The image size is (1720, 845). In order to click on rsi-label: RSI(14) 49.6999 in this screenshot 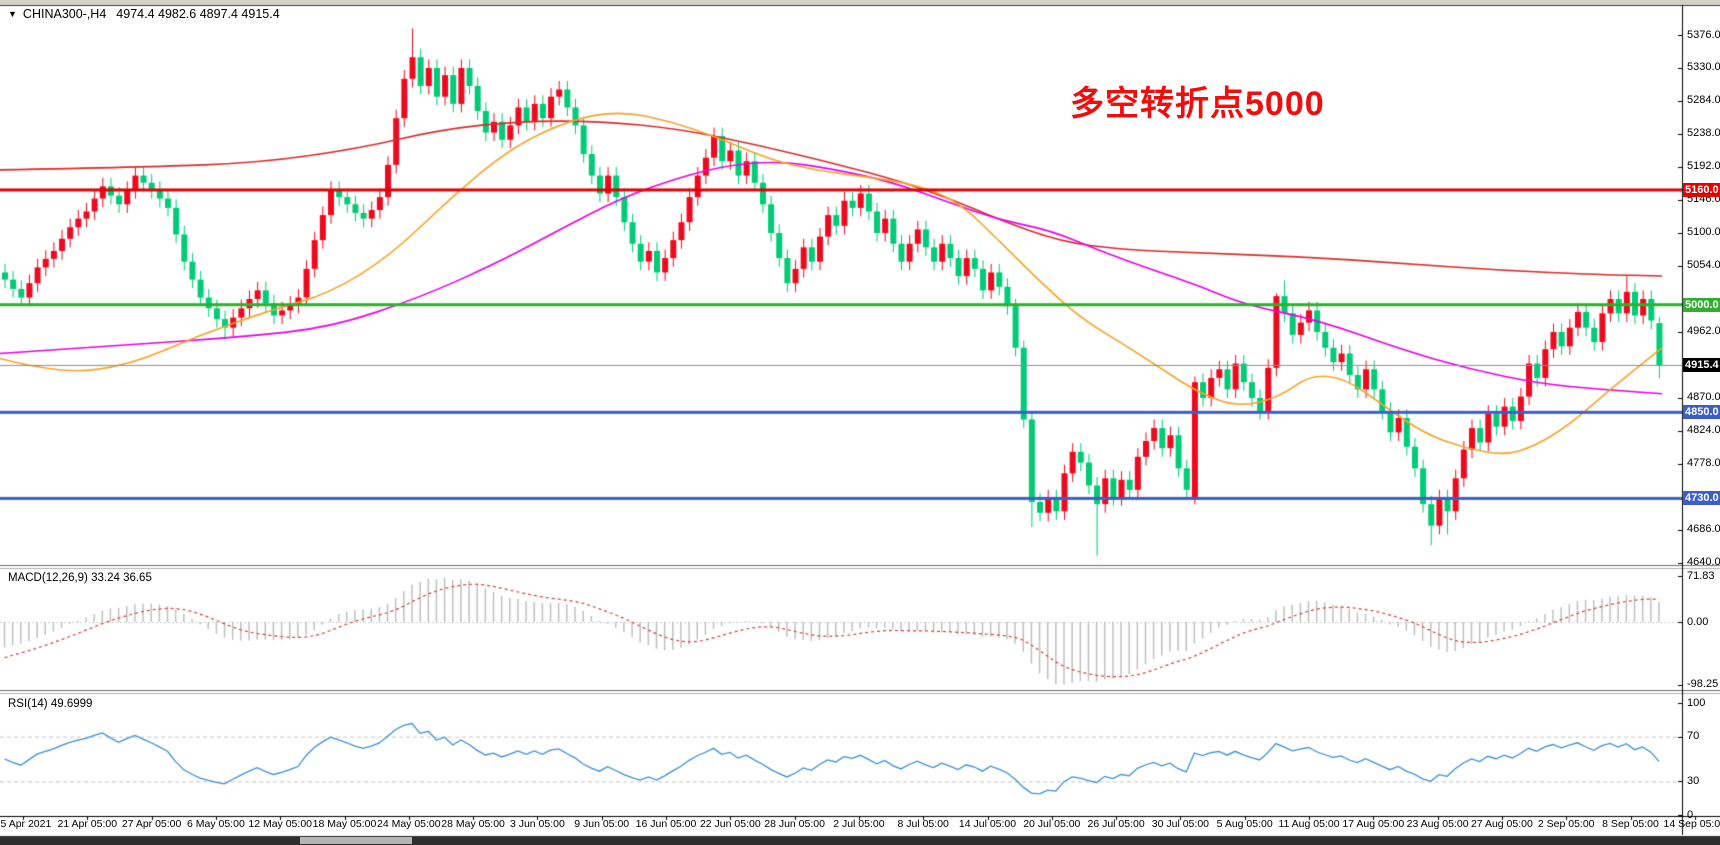, I will do `click(50, 704)`.